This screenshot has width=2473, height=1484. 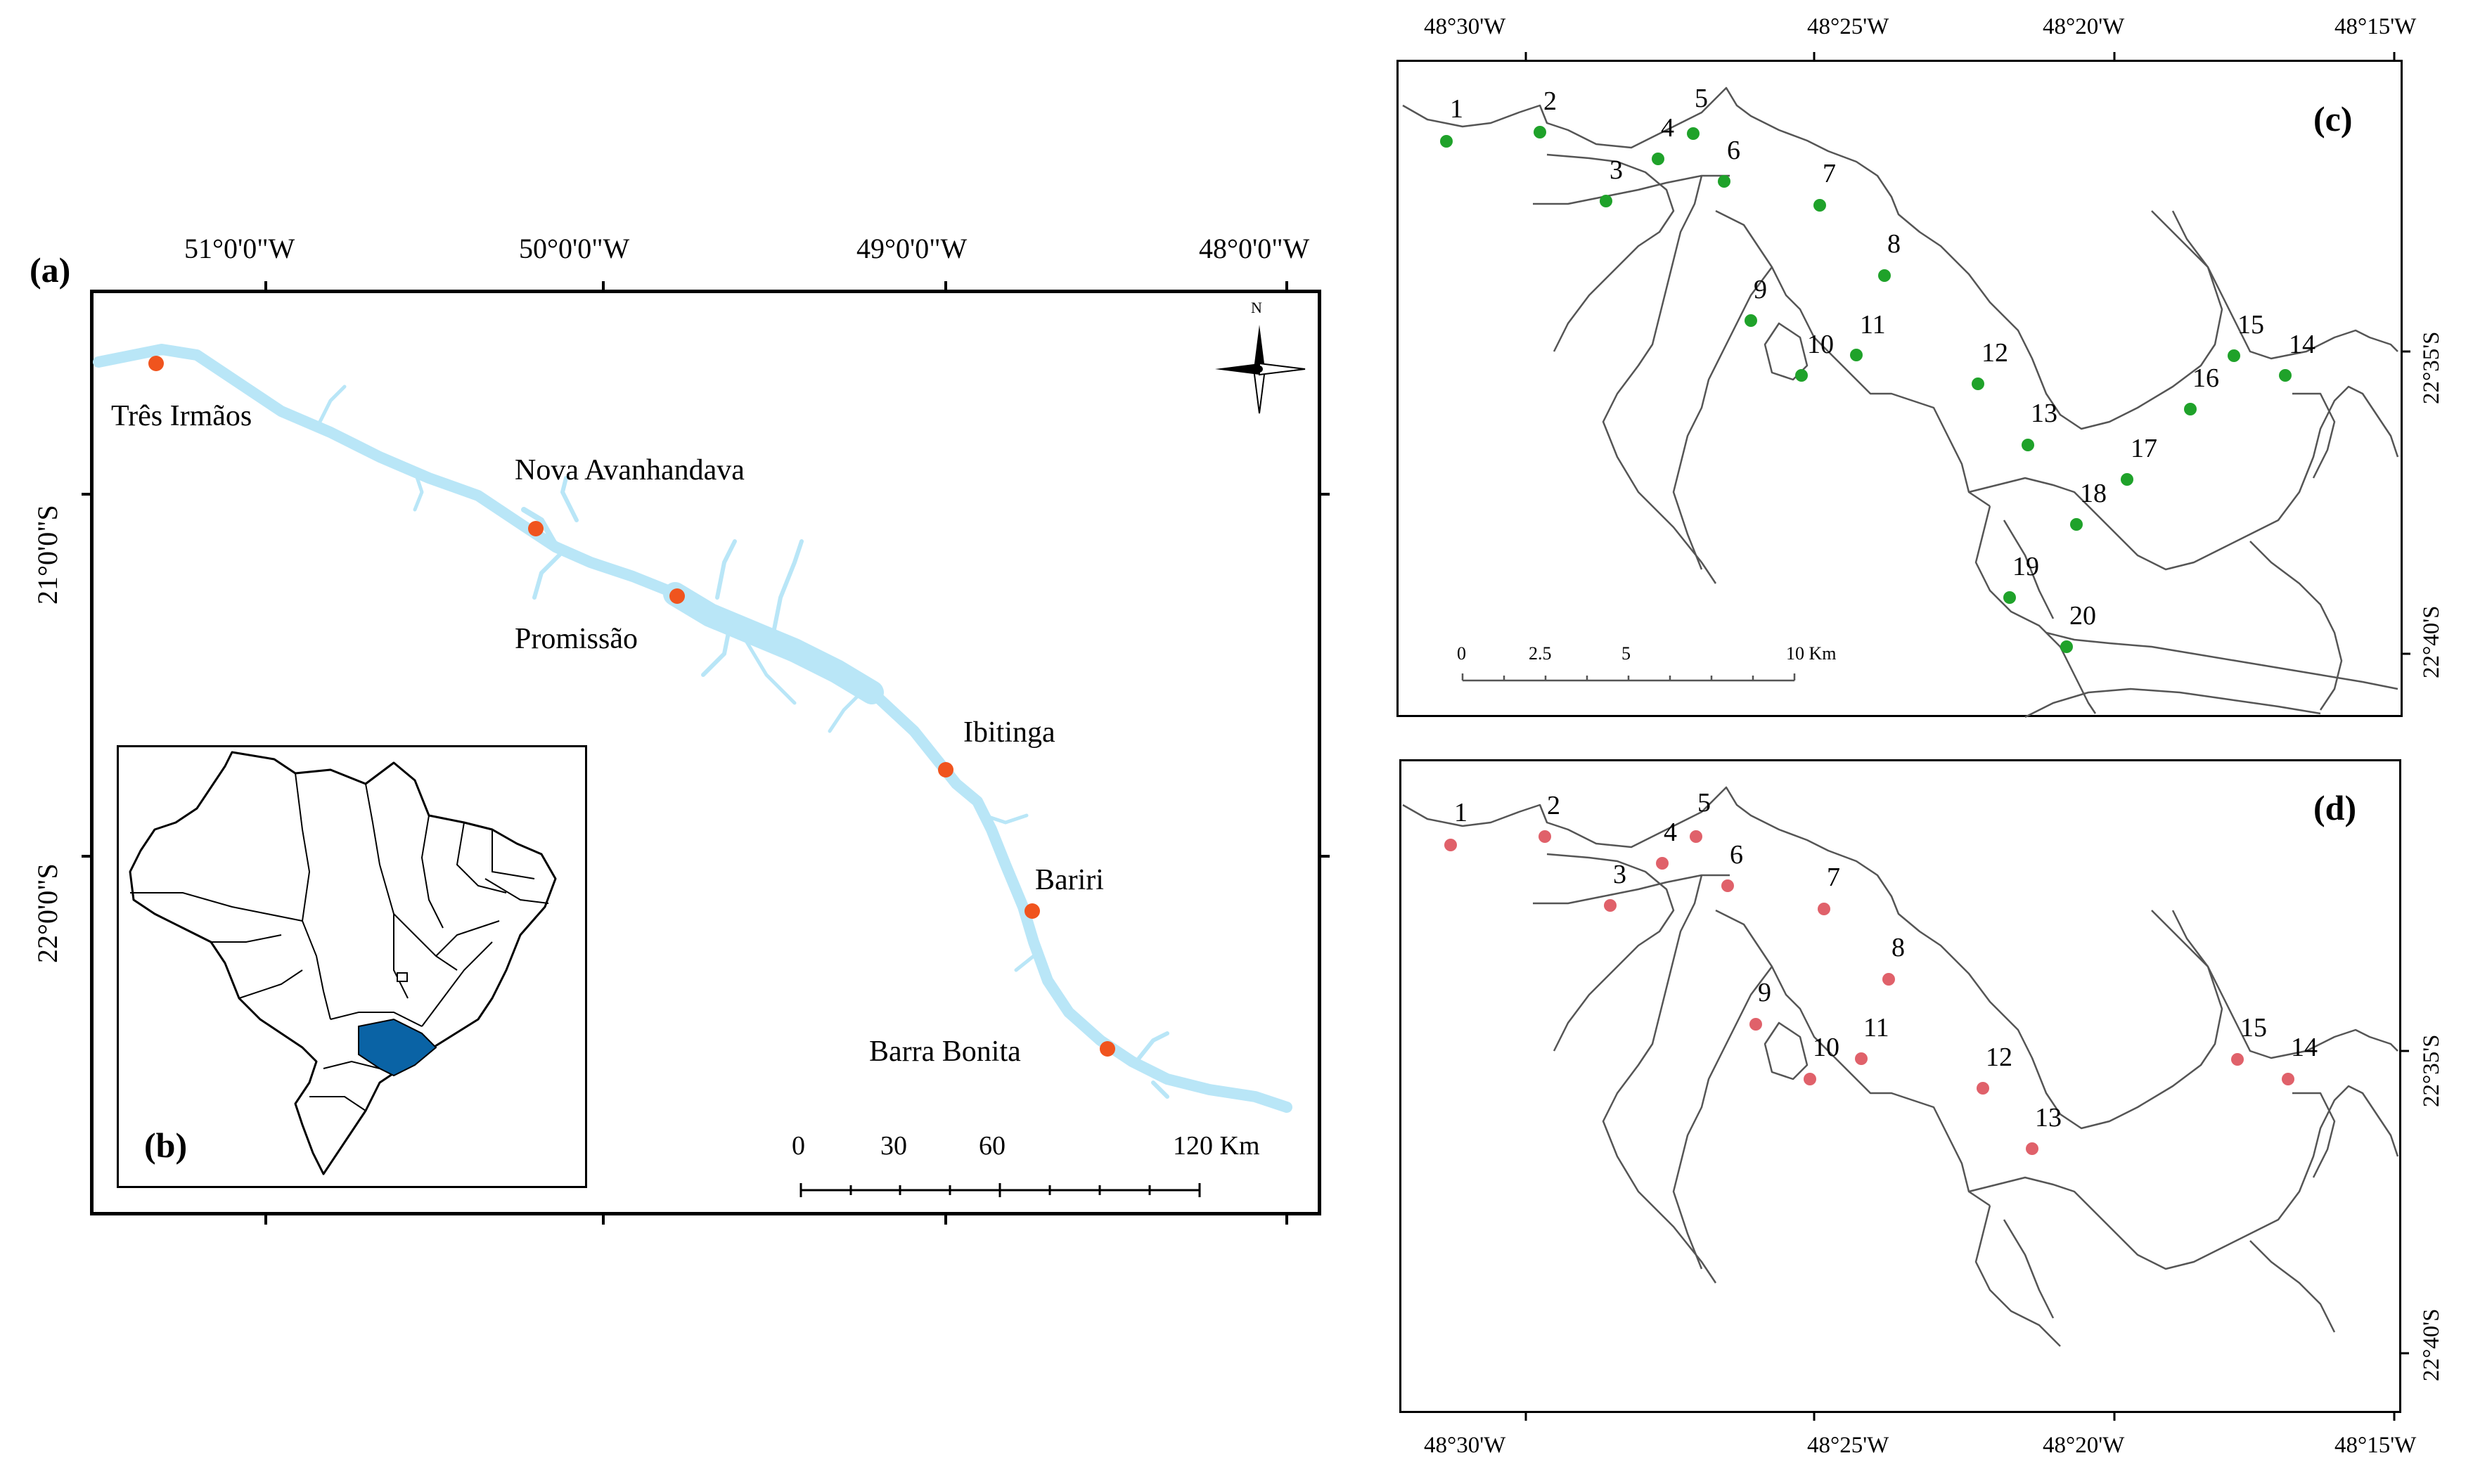 What do you see at coordinates (2335, 807) in the screenshot?
I see `panel-d-label: (d)` at bounding box center [2335, 807].